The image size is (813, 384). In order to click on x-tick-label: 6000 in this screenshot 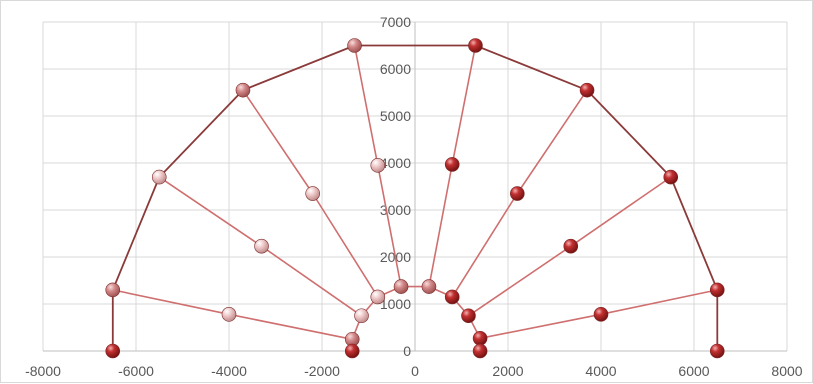, I will do `click(693, 371)`.